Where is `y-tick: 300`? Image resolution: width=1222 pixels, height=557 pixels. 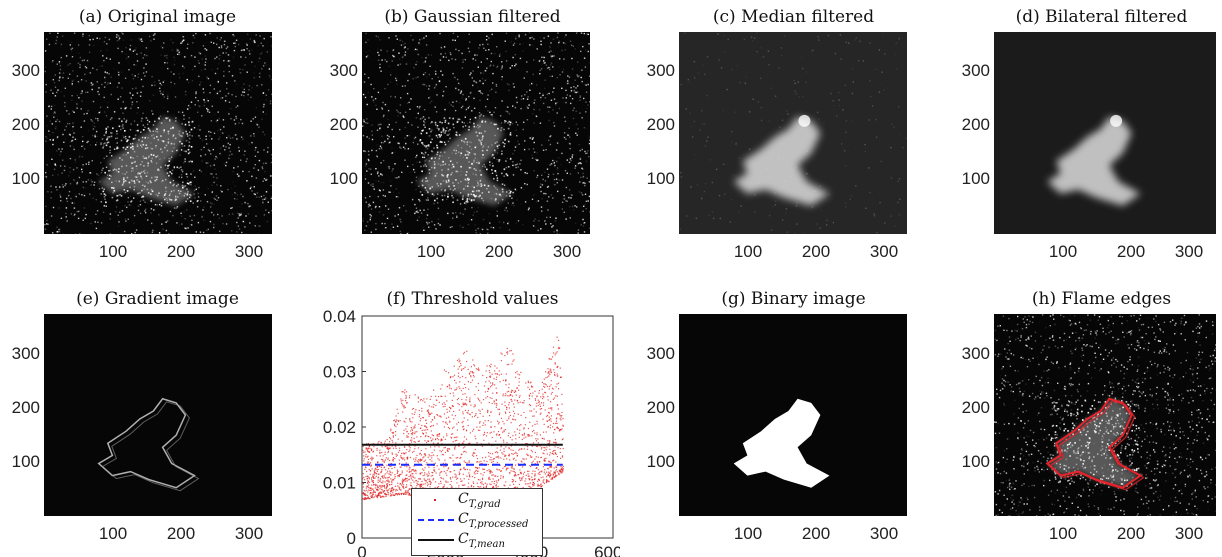
y-tick: 300 is located at coordinates (343, 70).